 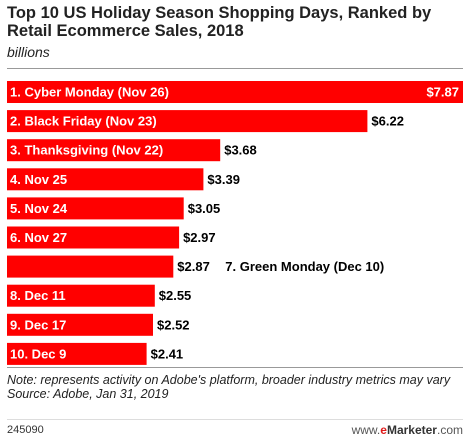 What do you see at coordinates (223, 179) in the screenshot?
I see `value-label: $3.39` at bounding box center [223, 179].